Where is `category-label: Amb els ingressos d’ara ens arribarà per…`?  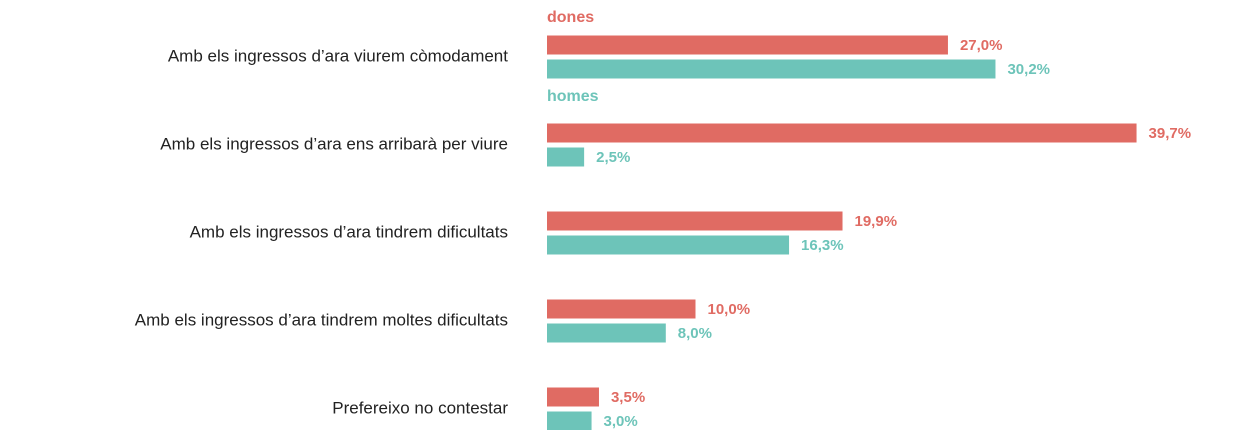 category-label: Amb els ingressos d’ara ens arribarà per… is located at coordinates (334, 143).